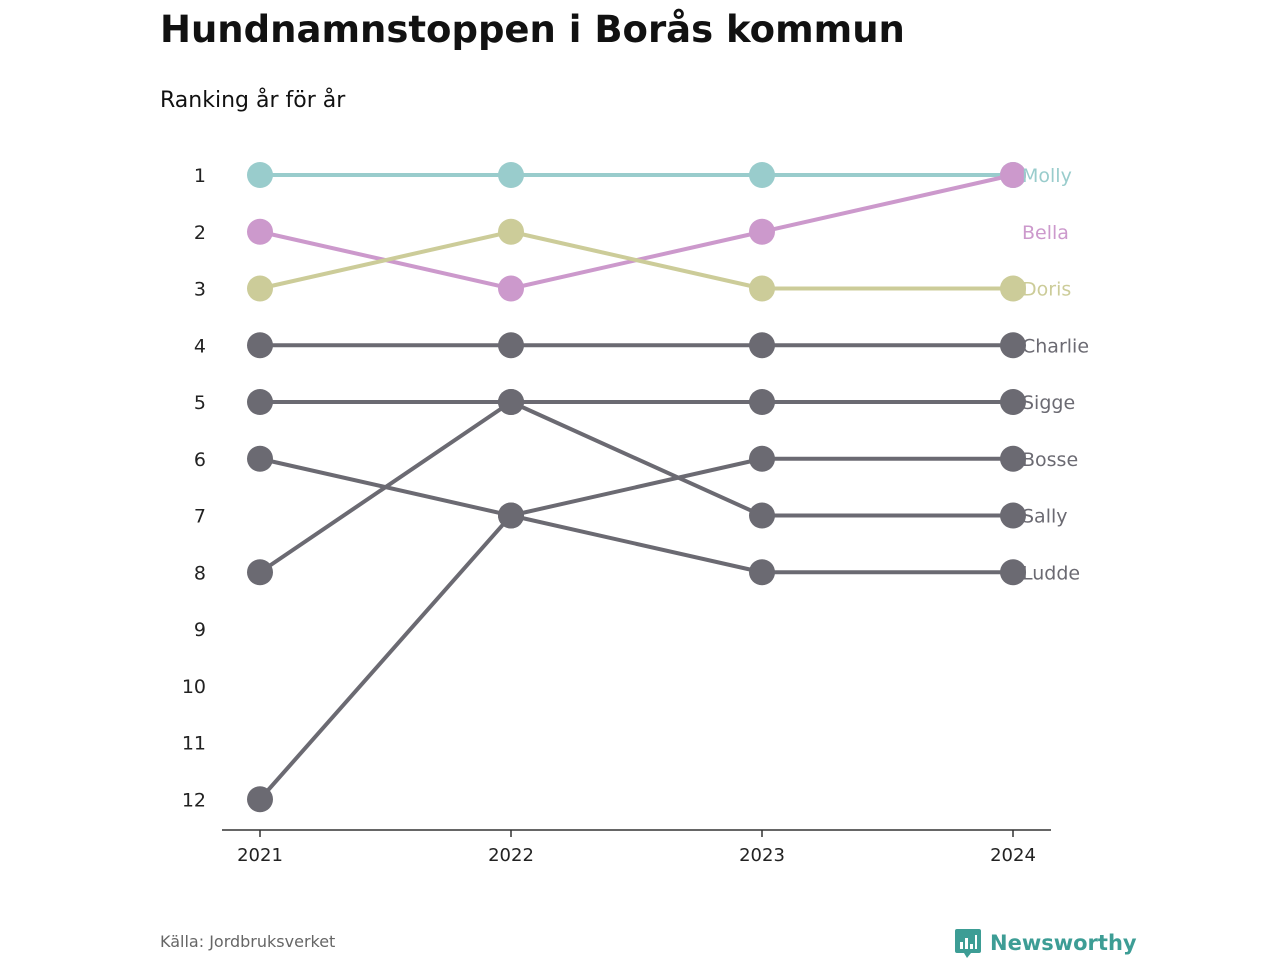 The height and width of the screenshot is (960, 1280). What do you see at coordinates (1063, 943) in the screenshot?
I see `brand-name: Newsworthy` at bounding box center [1063, 943].